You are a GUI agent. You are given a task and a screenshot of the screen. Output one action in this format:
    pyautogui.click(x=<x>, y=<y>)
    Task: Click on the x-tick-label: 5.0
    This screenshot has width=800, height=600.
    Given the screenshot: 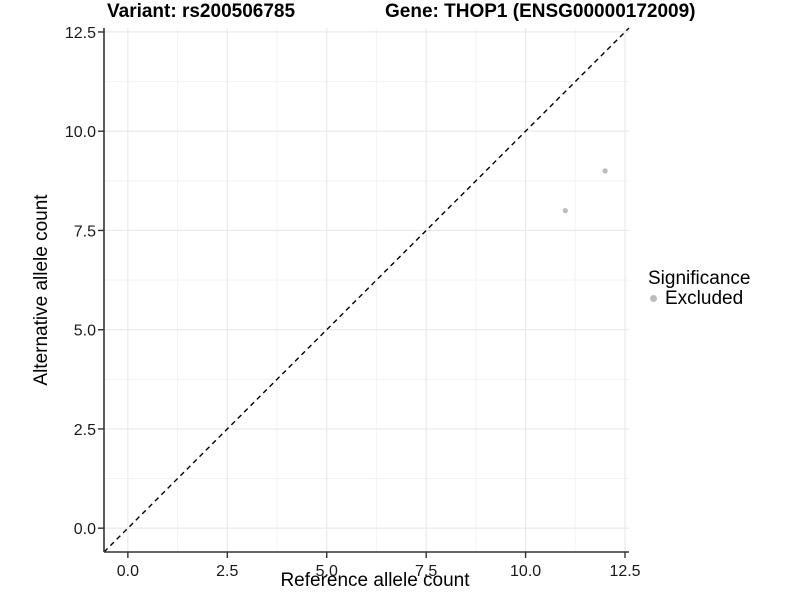 What is the action you would take?
    pyautogui.click(x=327, y=571)
    